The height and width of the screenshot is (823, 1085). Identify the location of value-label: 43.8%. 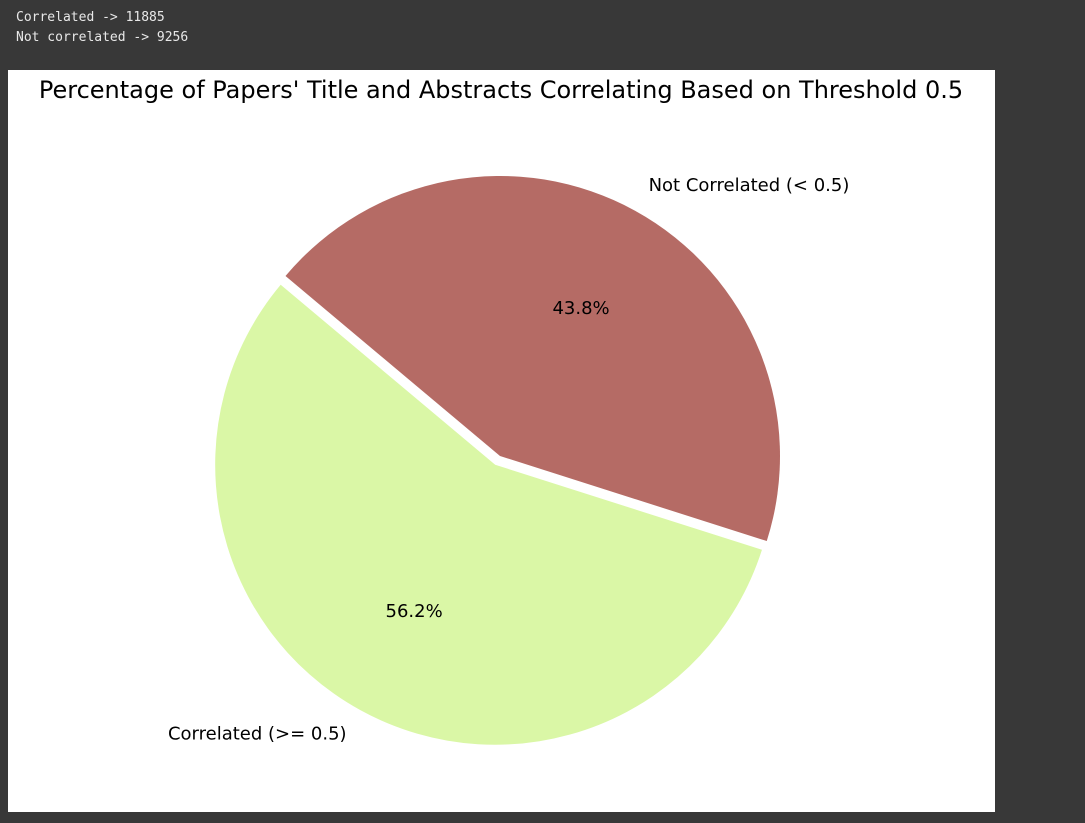
(580, 308).